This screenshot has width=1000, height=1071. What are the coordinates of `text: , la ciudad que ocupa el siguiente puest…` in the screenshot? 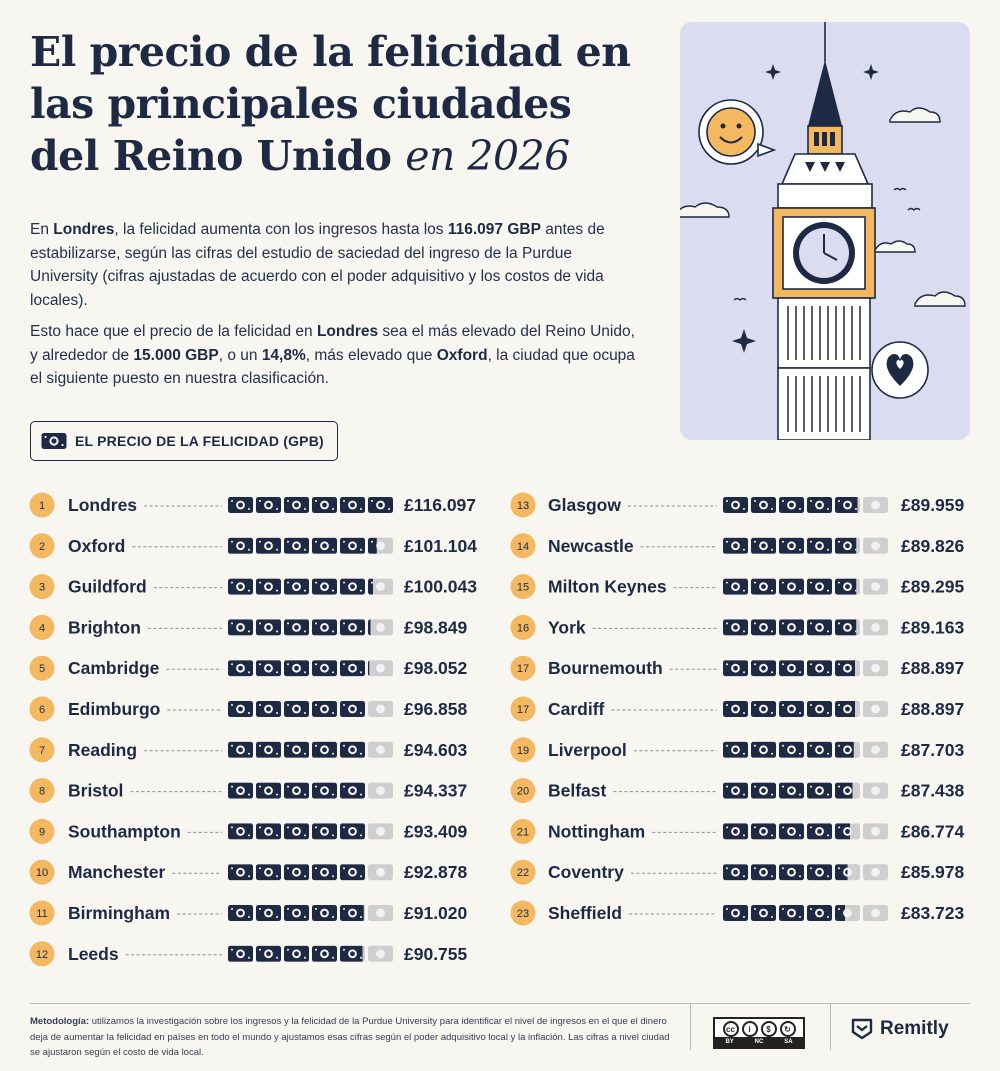 It's located at (332, 367).